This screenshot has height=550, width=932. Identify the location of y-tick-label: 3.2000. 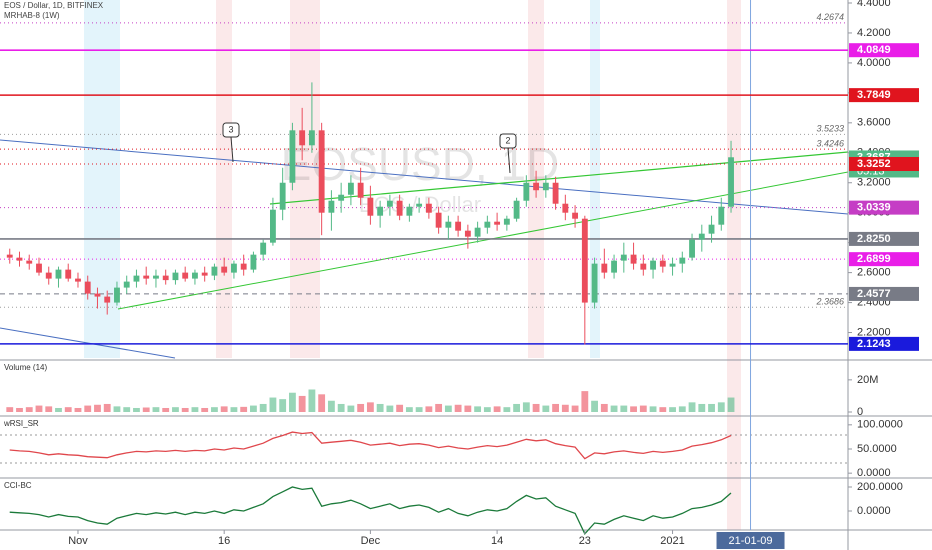
(874, 183).